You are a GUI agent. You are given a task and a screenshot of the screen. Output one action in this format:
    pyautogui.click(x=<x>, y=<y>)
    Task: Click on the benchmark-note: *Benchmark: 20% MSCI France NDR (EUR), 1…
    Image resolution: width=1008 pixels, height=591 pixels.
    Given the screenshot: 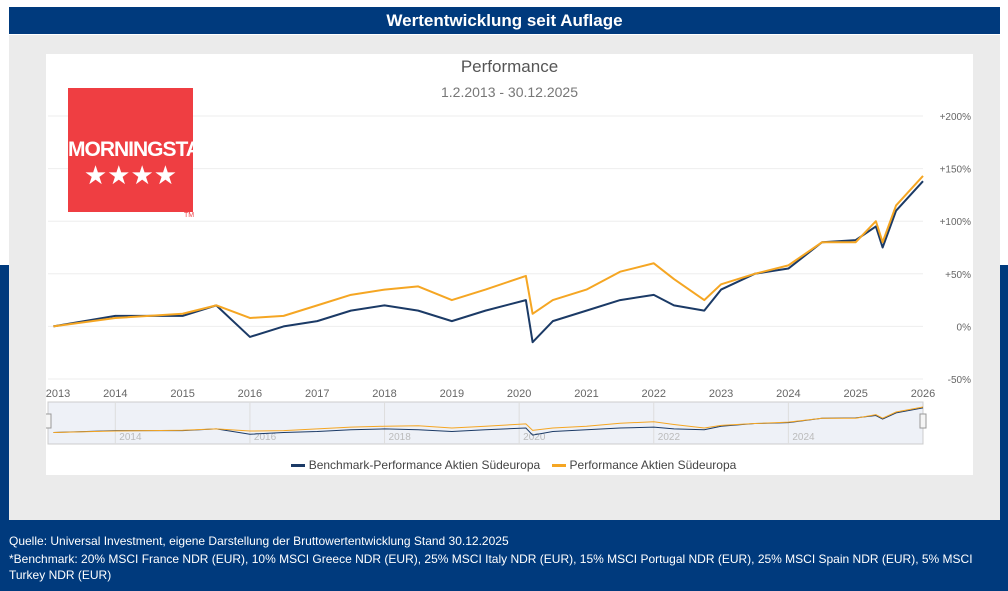 What is the action you would take?
    pyautogui.click(x=491, y=567)
    